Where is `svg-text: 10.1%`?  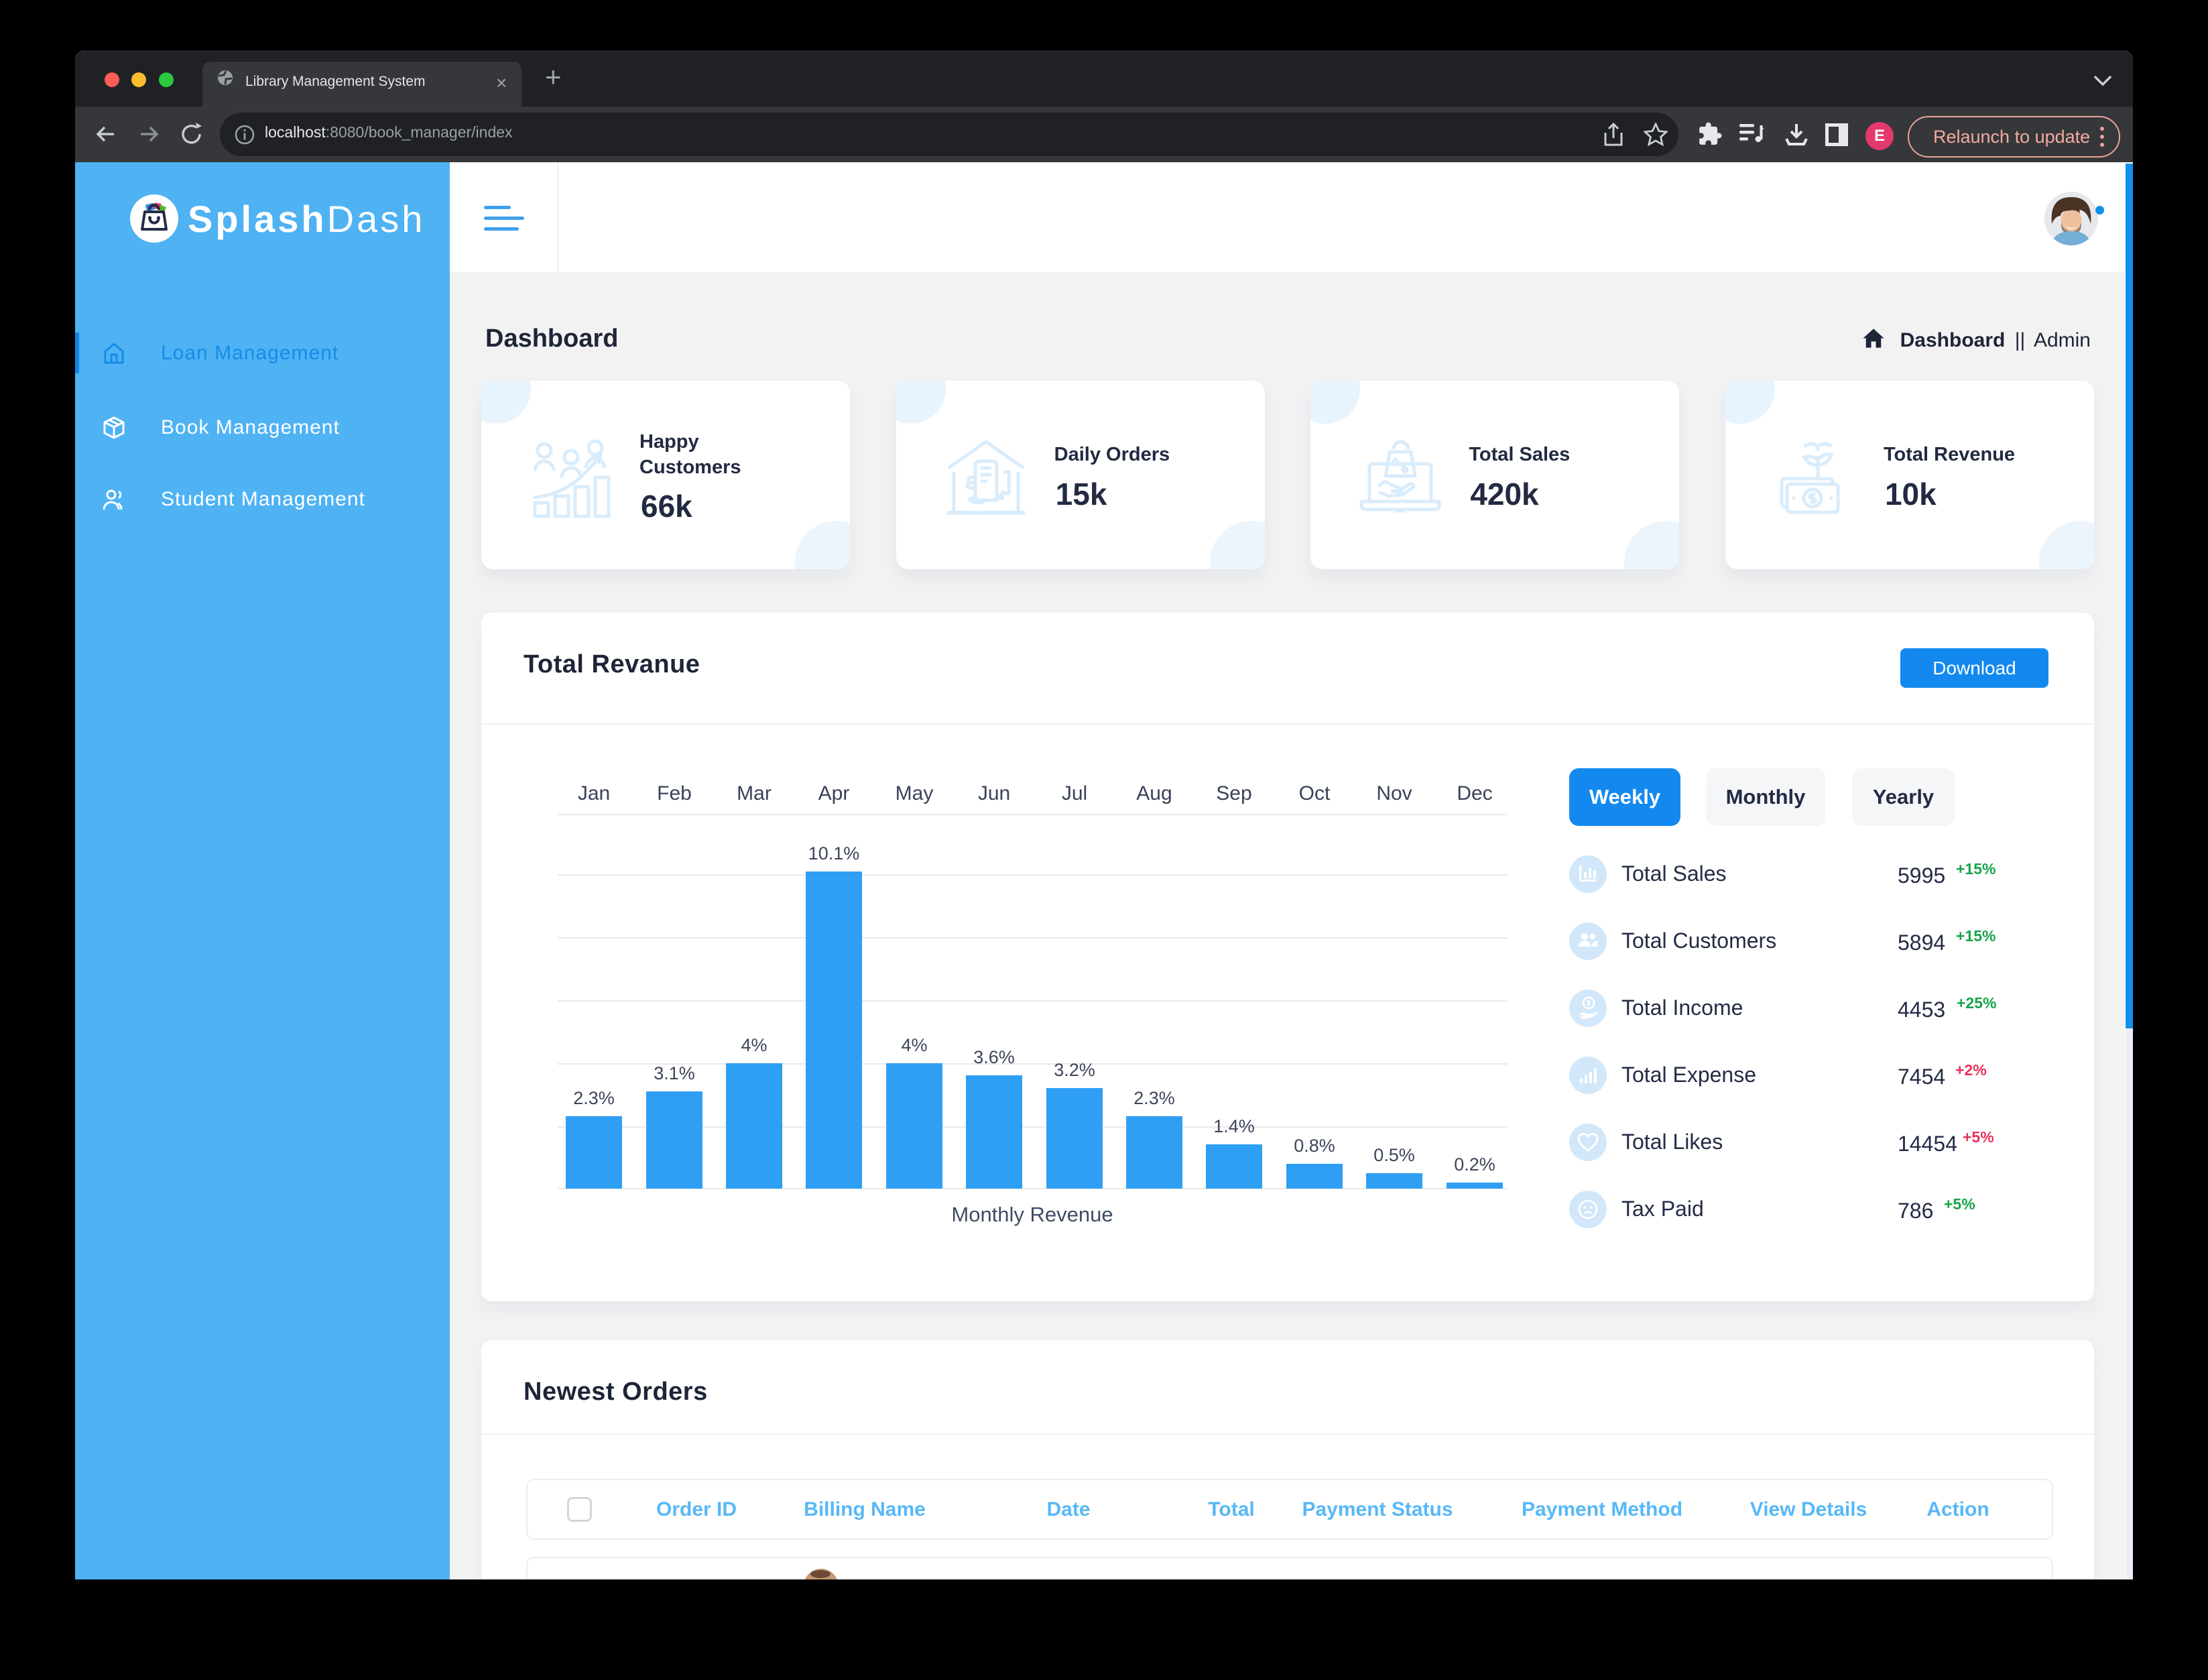
svg-text: 10.1% is located at coordinates (834, 853).